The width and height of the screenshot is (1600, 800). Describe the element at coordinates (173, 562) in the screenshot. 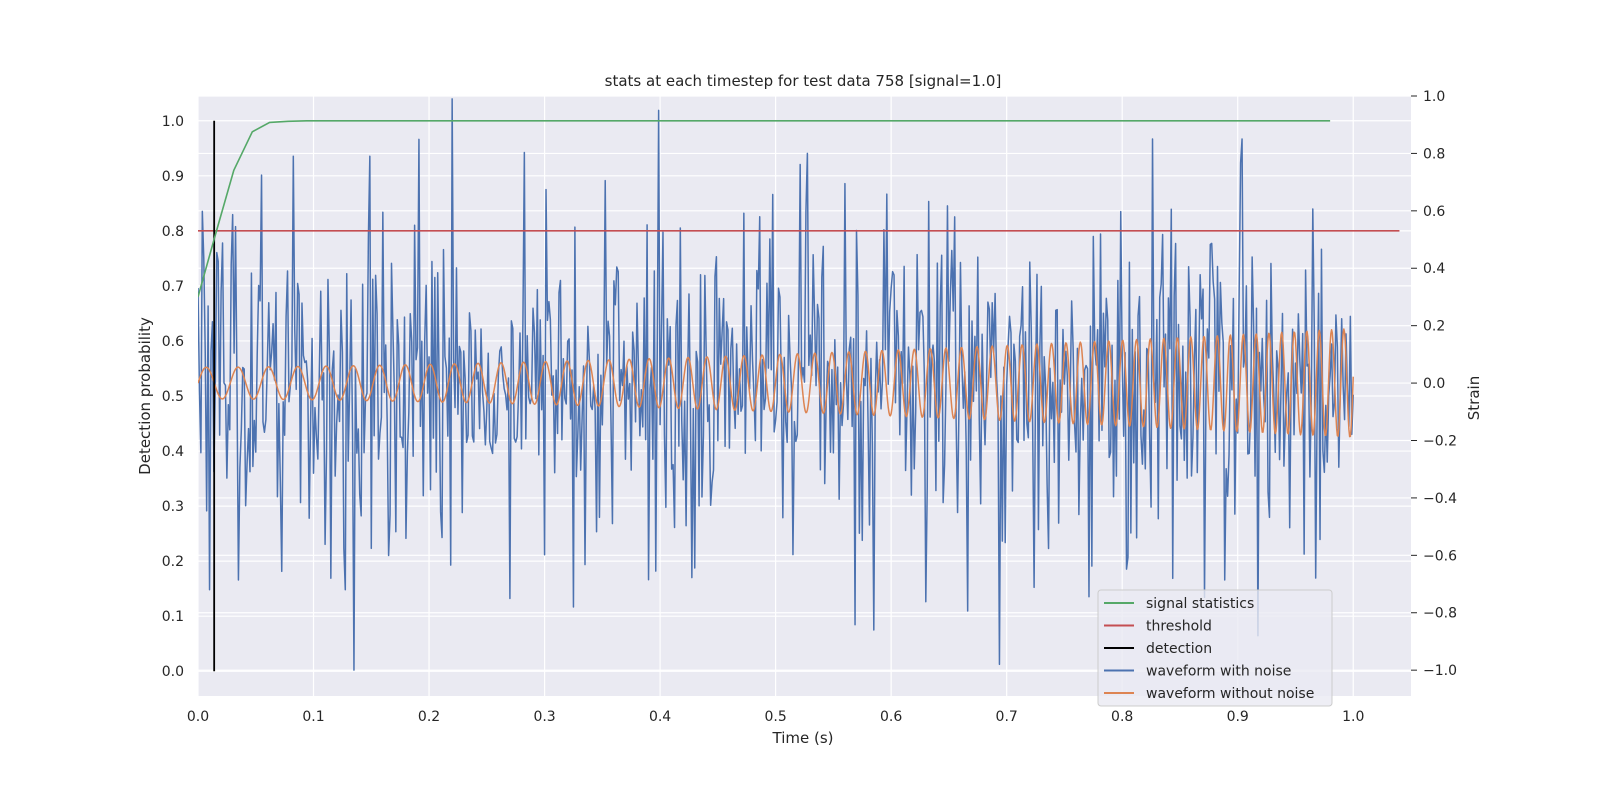

I see `y-left-tick-label: 0.2` at that location.